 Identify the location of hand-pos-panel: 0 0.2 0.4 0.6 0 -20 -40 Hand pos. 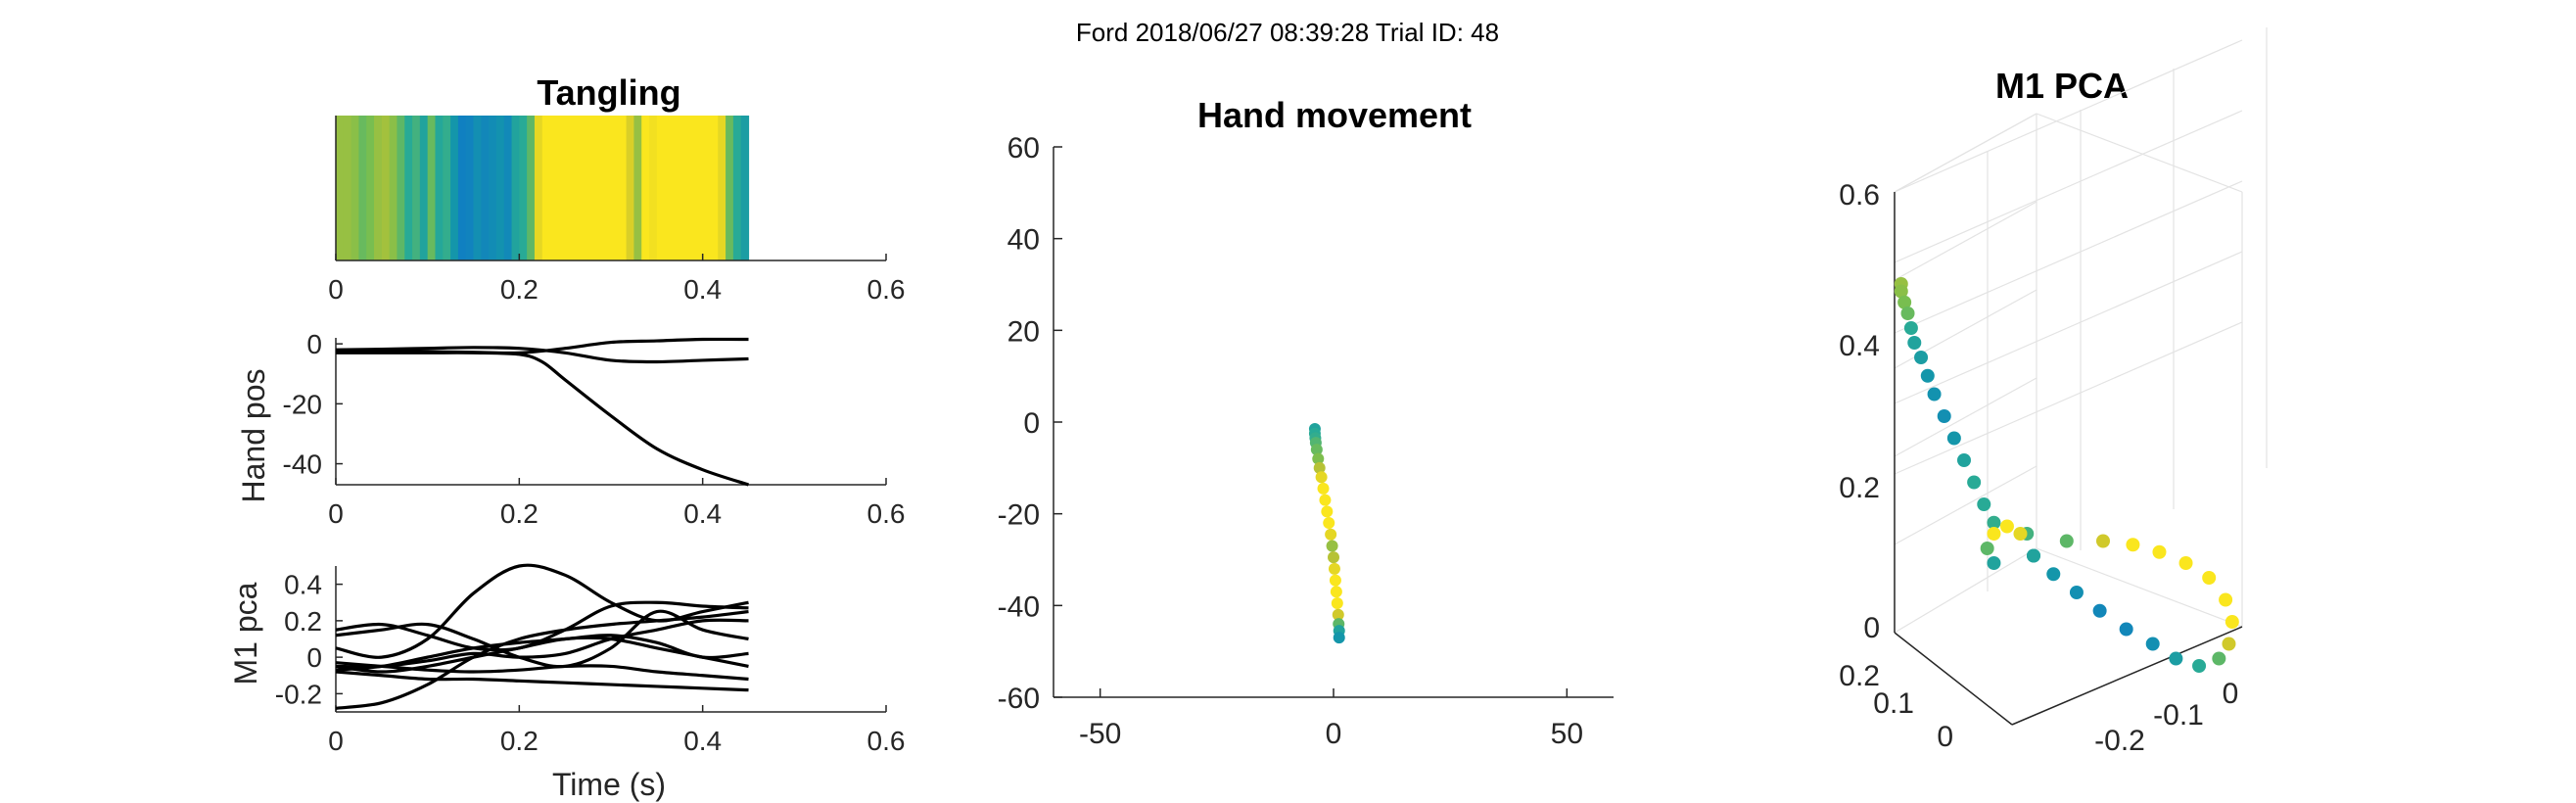
(570, 429).